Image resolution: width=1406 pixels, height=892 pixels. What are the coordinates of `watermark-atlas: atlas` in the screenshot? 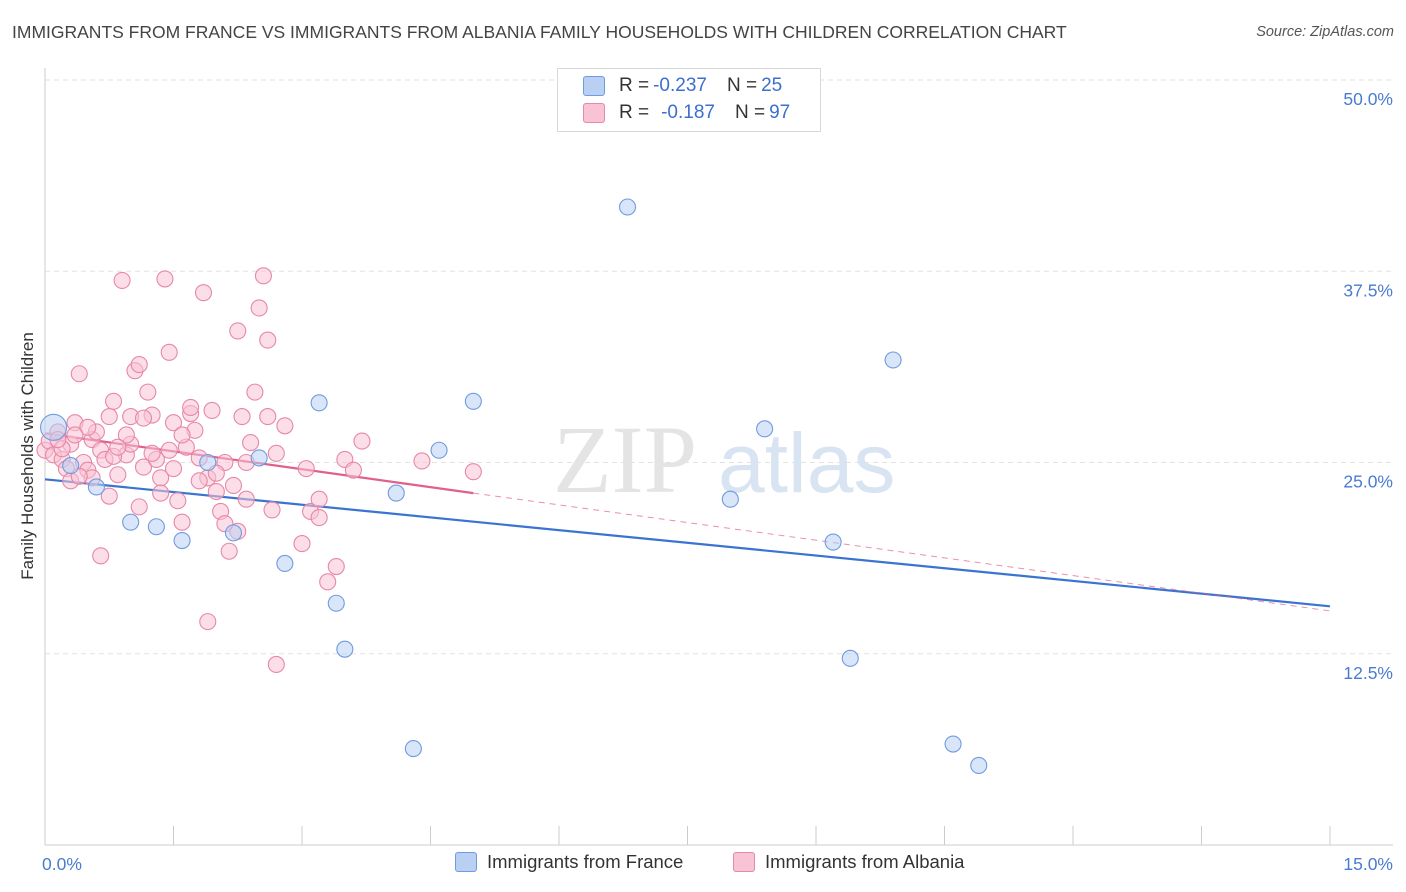 It's located at (806, 463).